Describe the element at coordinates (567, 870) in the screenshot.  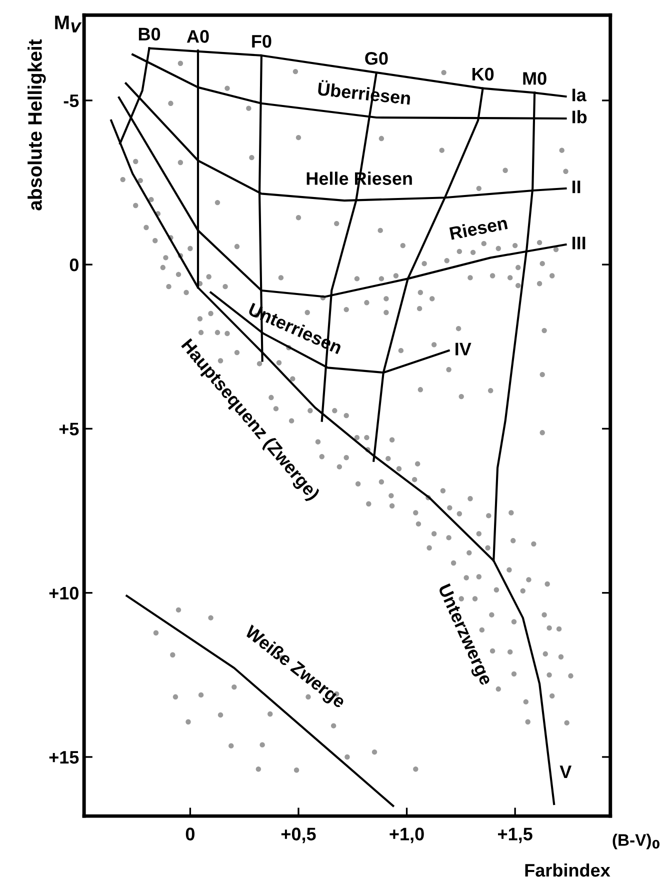
I see `x-axis-title: Farbindex` at that location.